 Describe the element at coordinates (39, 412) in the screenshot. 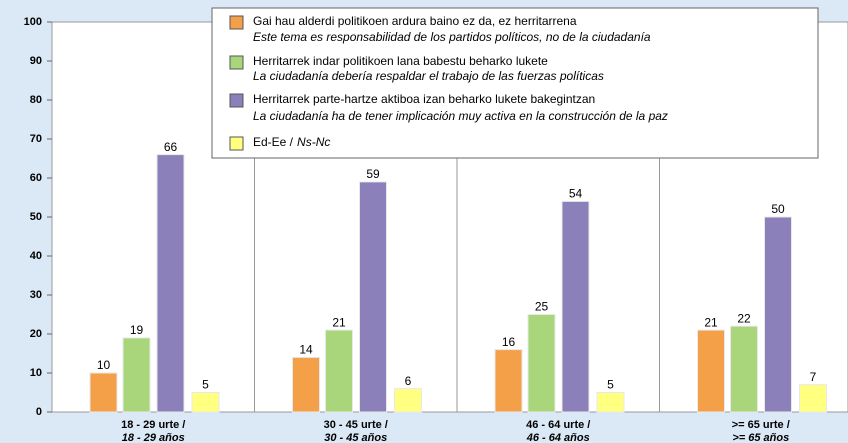

I see `y-tick-label: 0` at that location.